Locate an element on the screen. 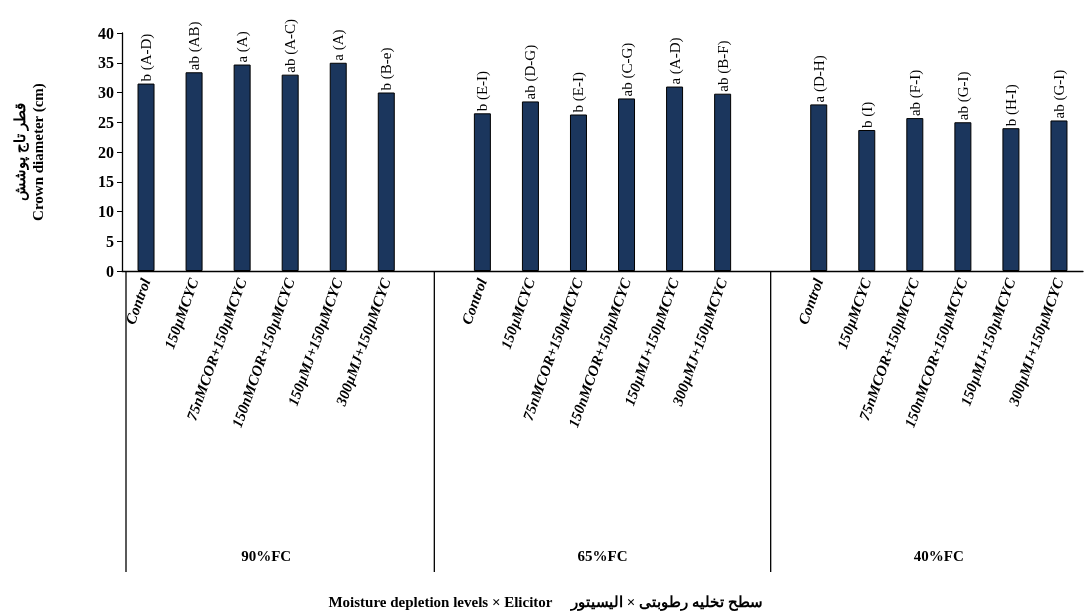 Image resolution: width=1089 pixels, height=616 pixels. y-tick-label: 10 is located at coordinates (106, 211).